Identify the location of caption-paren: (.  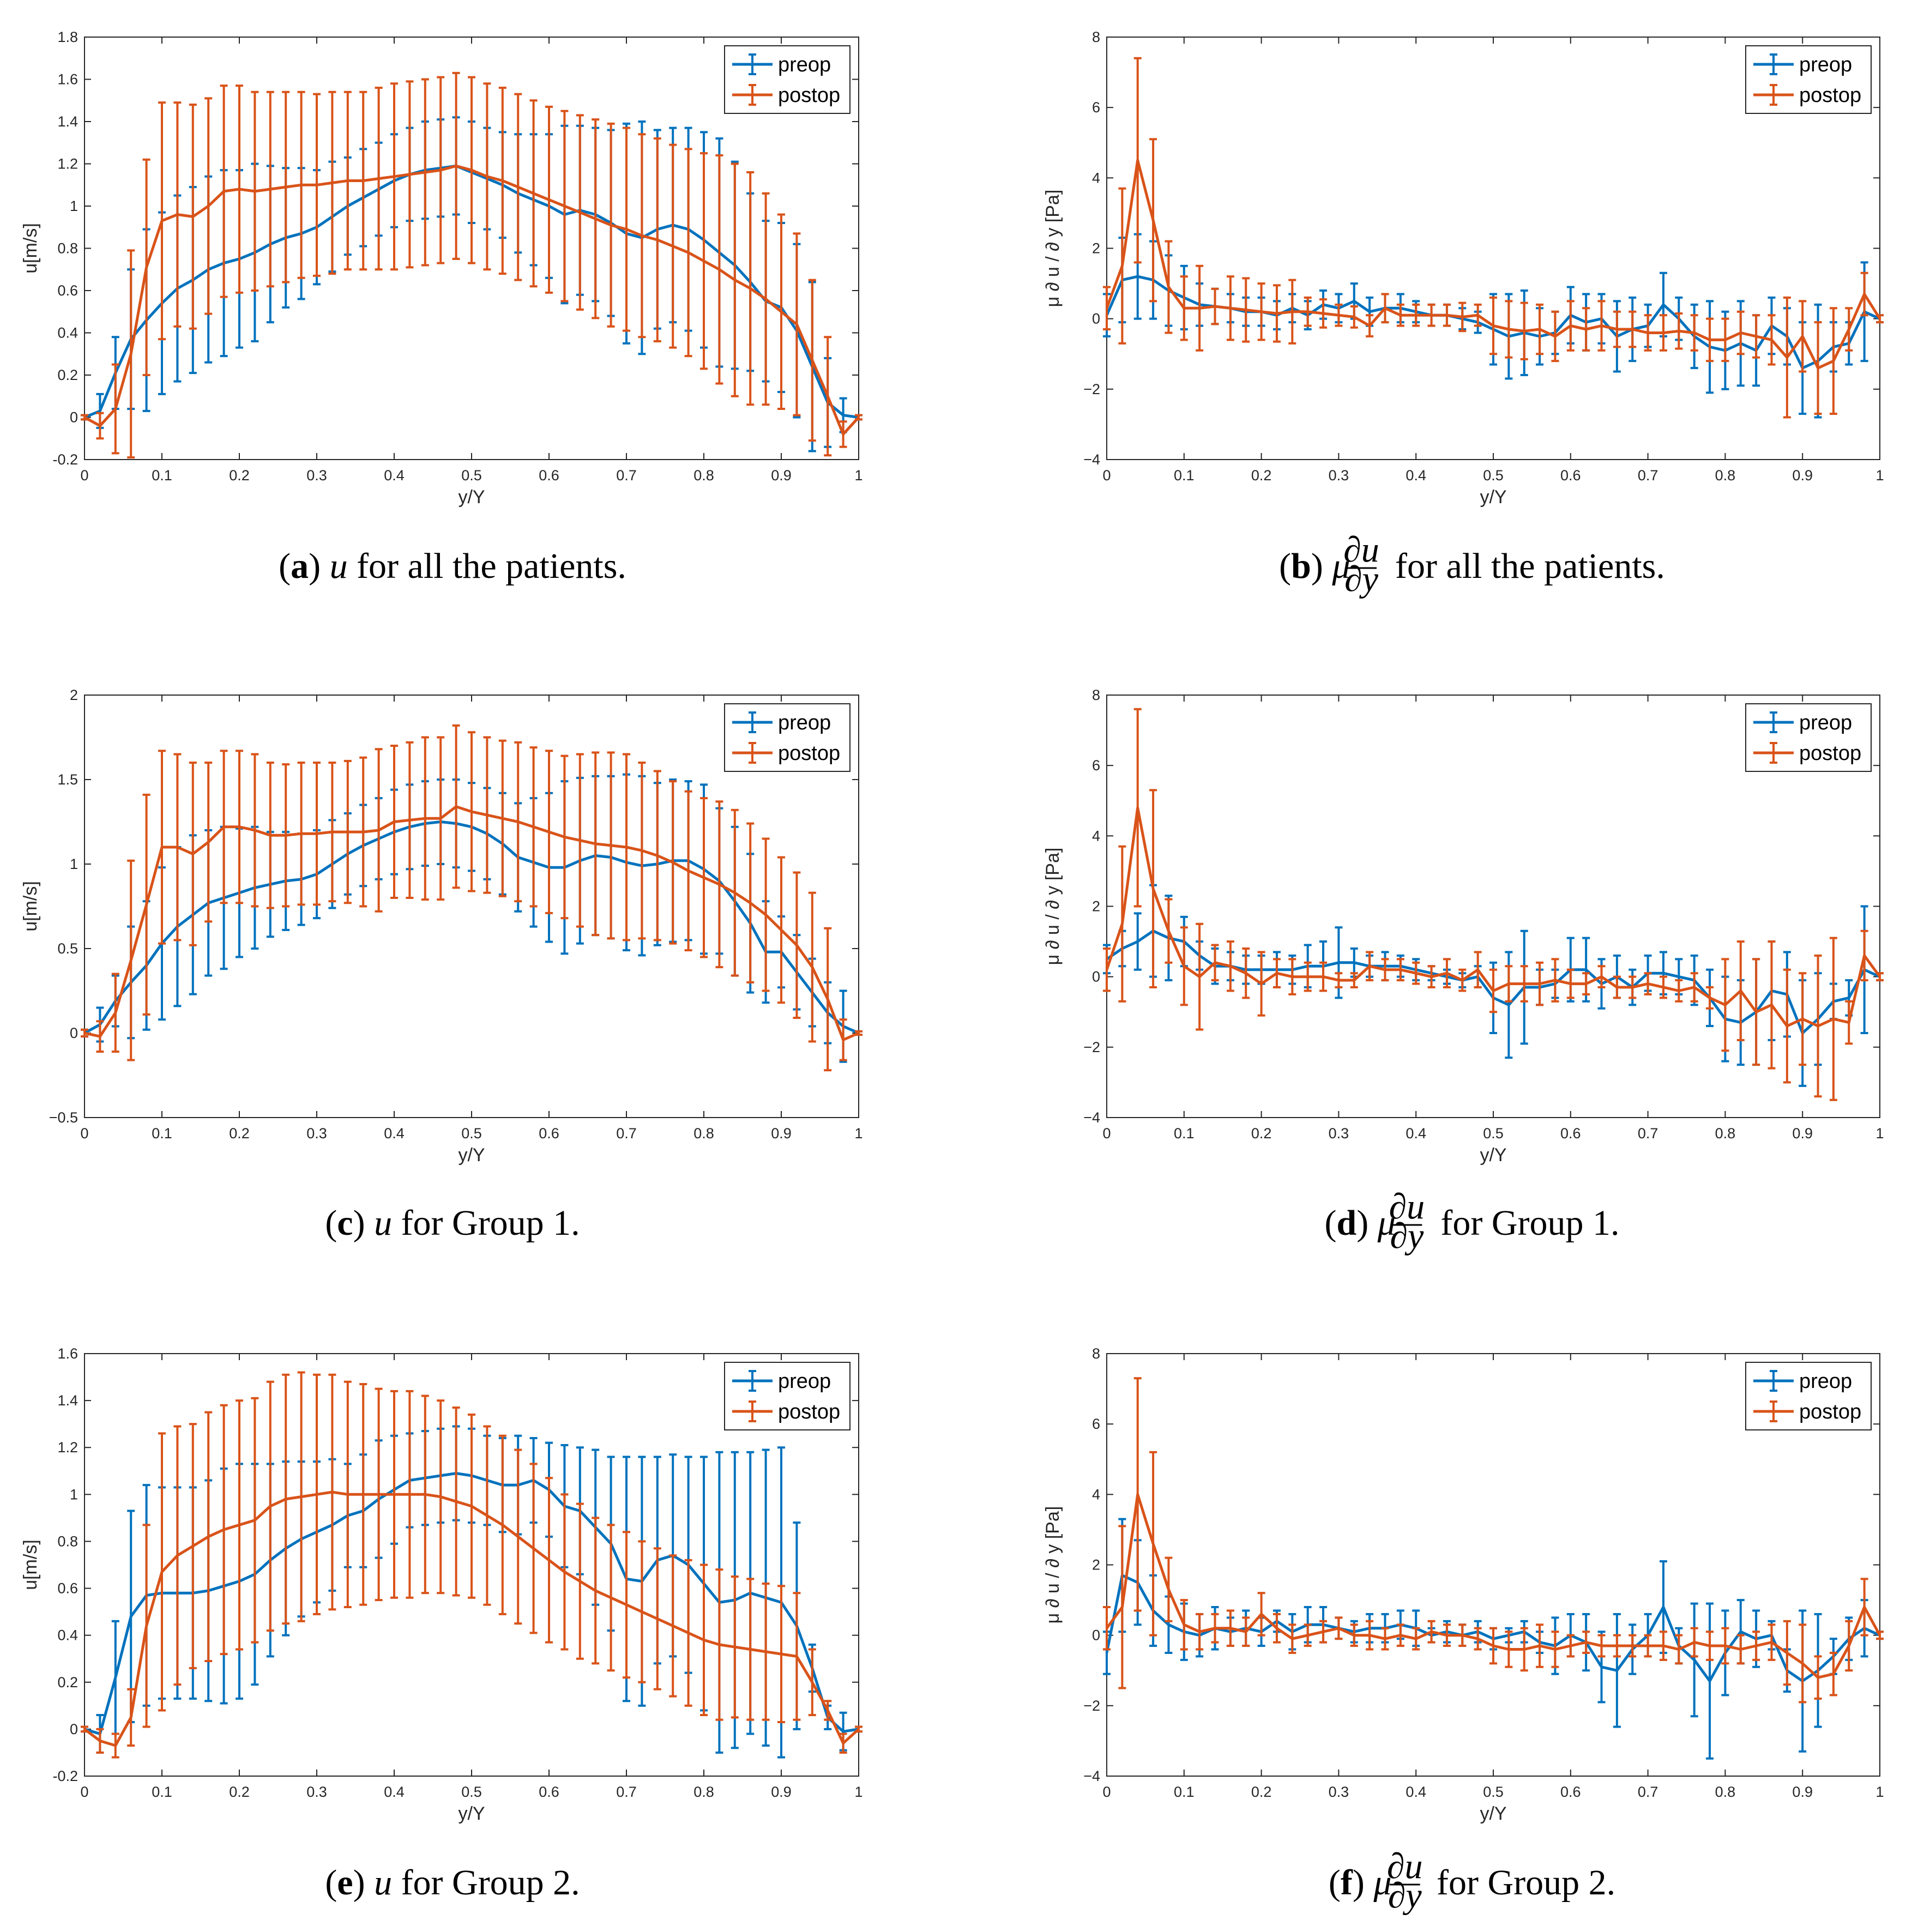
(331, 1883).